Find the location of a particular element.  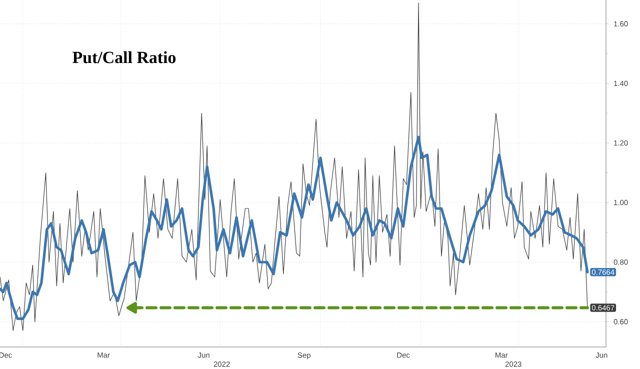

text: Put/Call Ratio is located at coordinates (124, 57).